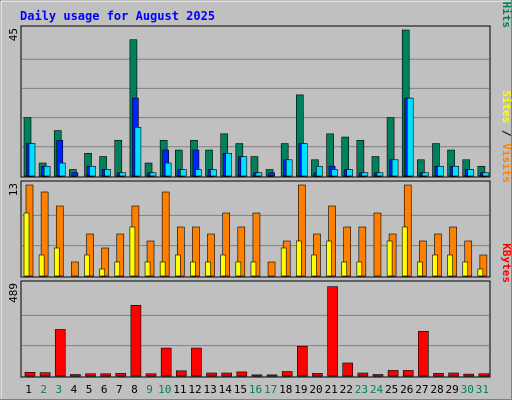 The height and width of the screenshot is (400, 512). I want to click on x-tick-label: 1, so click(28, 389).